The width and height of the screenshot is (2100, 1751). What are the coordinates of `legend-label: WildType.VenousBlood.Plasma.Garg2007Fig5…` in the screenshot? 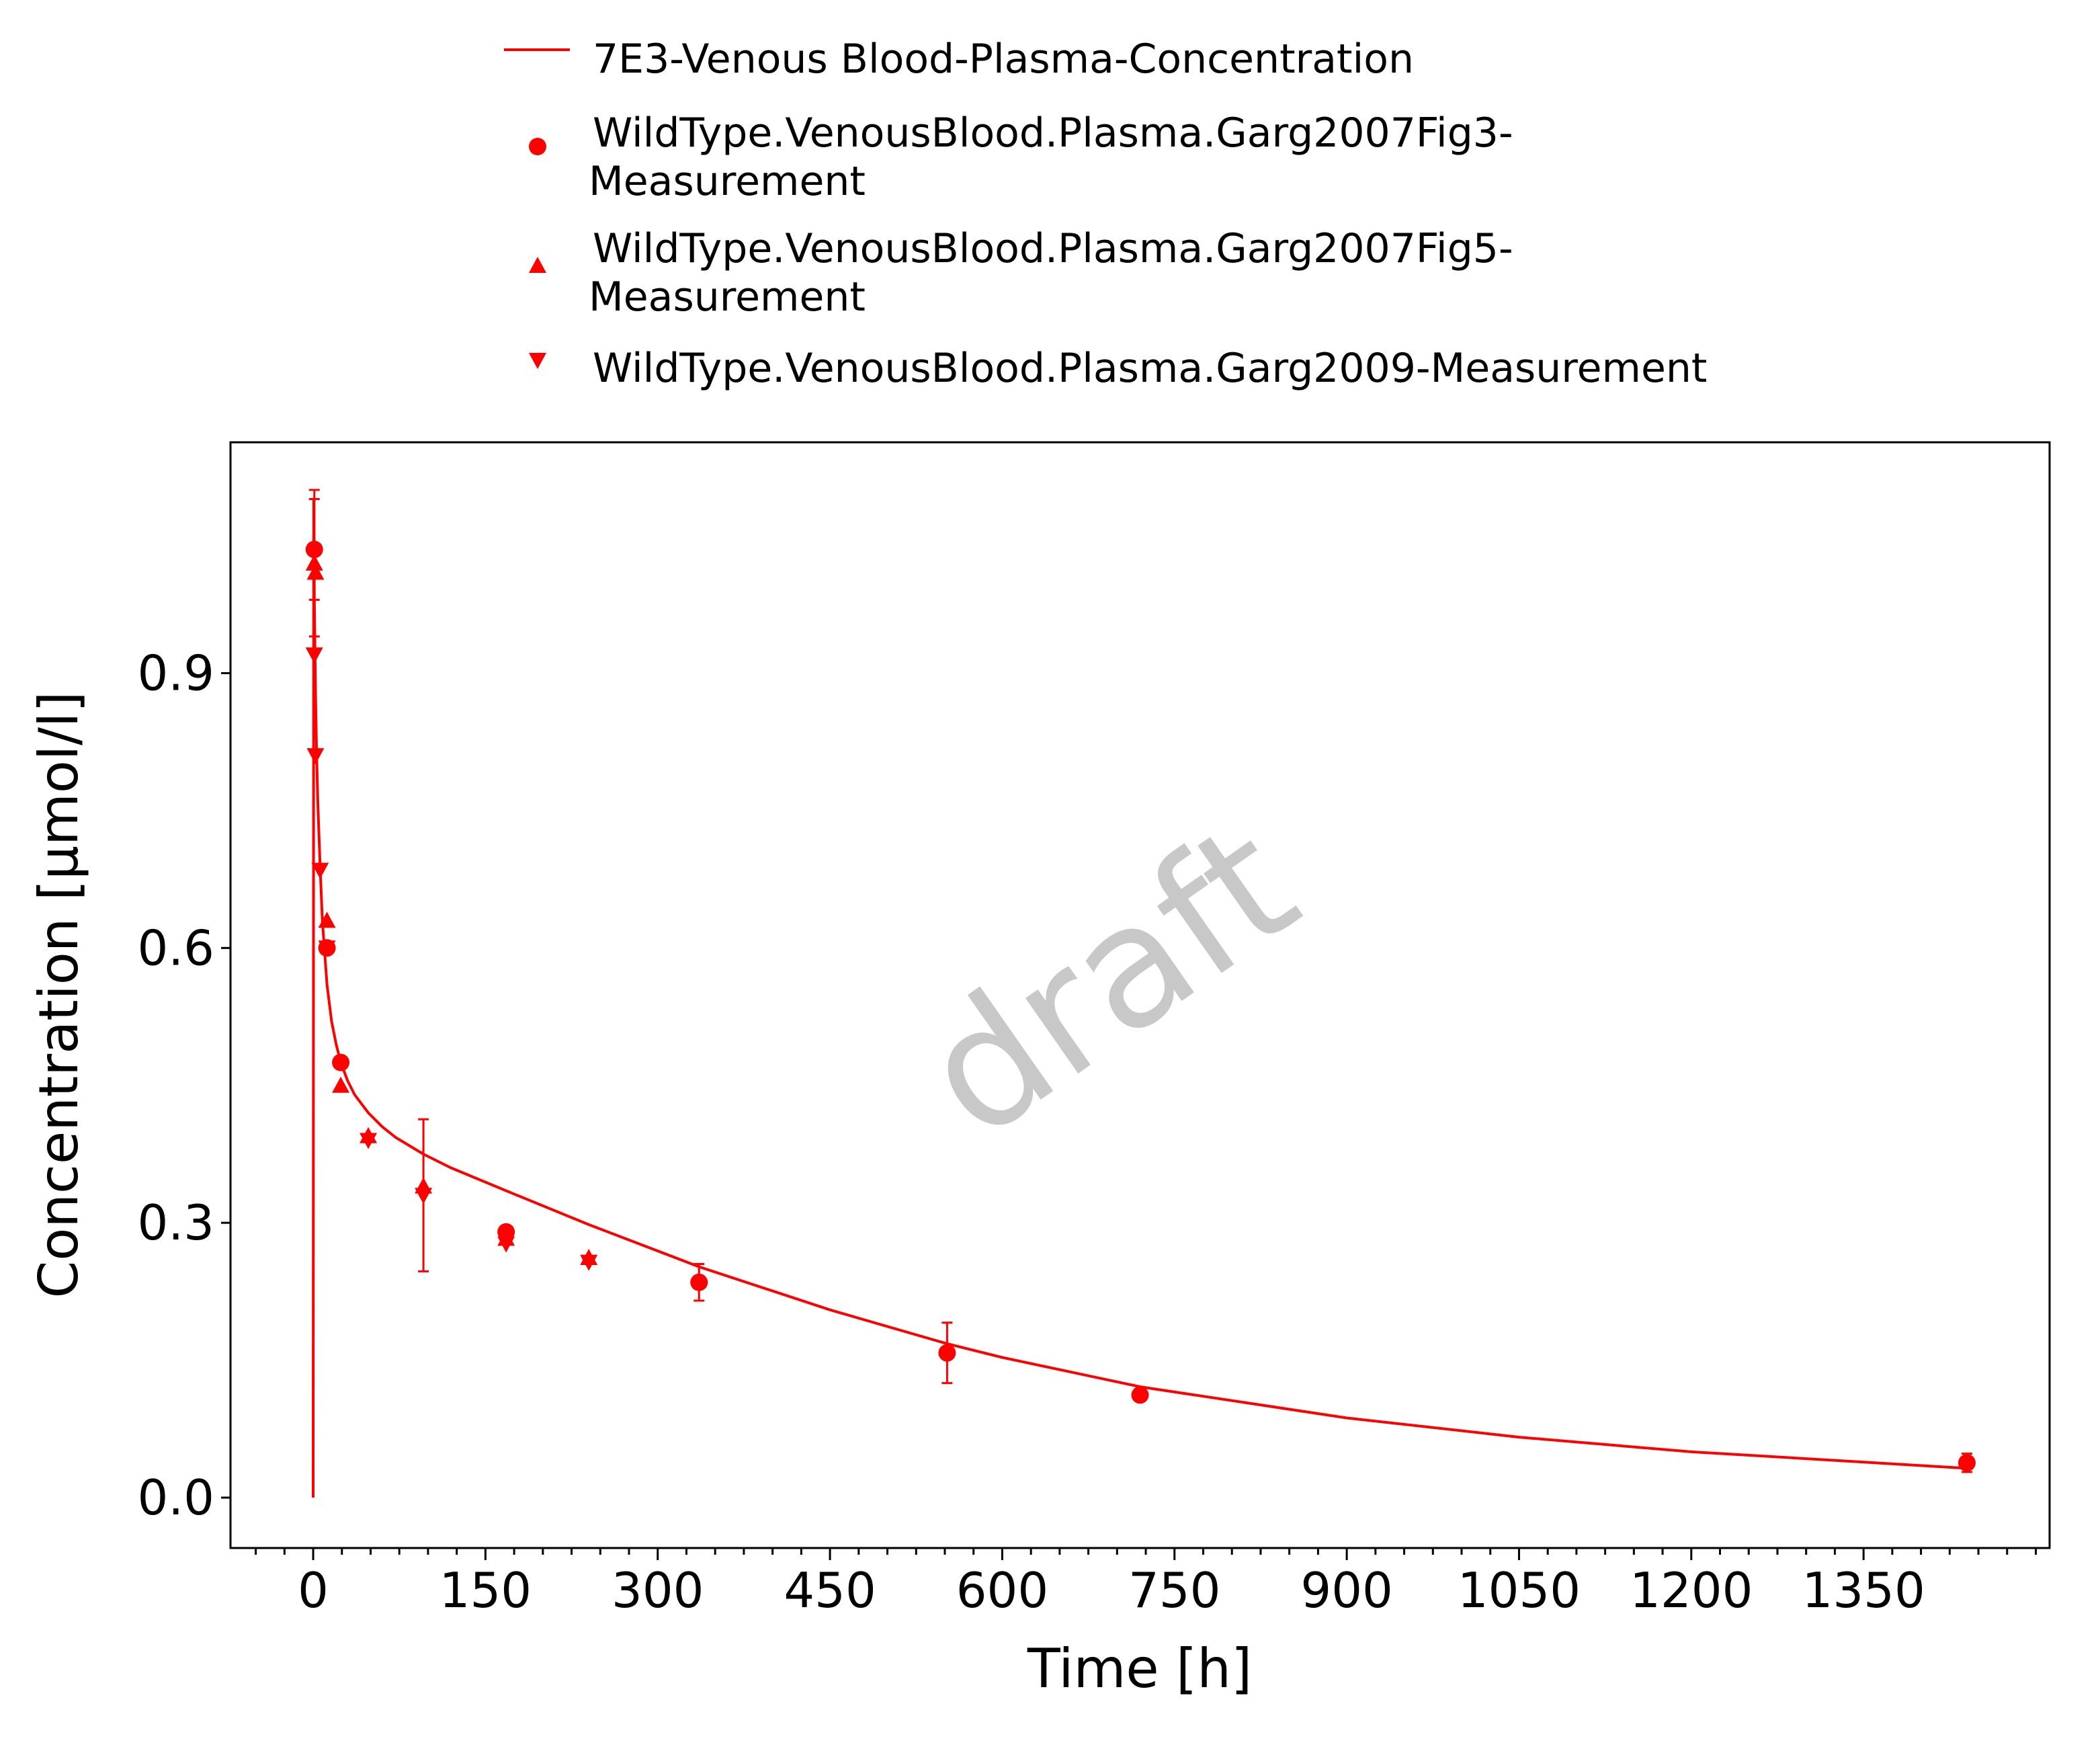 It's located at (1053, 248).